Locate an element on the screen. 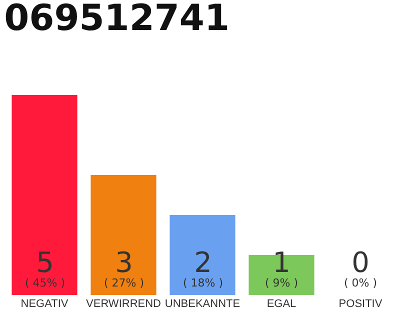 The image size is (410, 320). x-tick-label: NEGATIV is located at coordinates (44, 304).